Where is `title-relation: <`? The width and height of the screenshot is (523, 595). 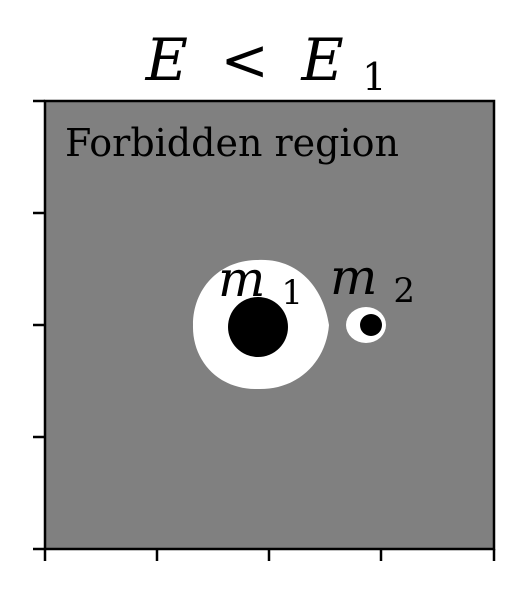
title-relation: < is located at coordinates (244, 60).